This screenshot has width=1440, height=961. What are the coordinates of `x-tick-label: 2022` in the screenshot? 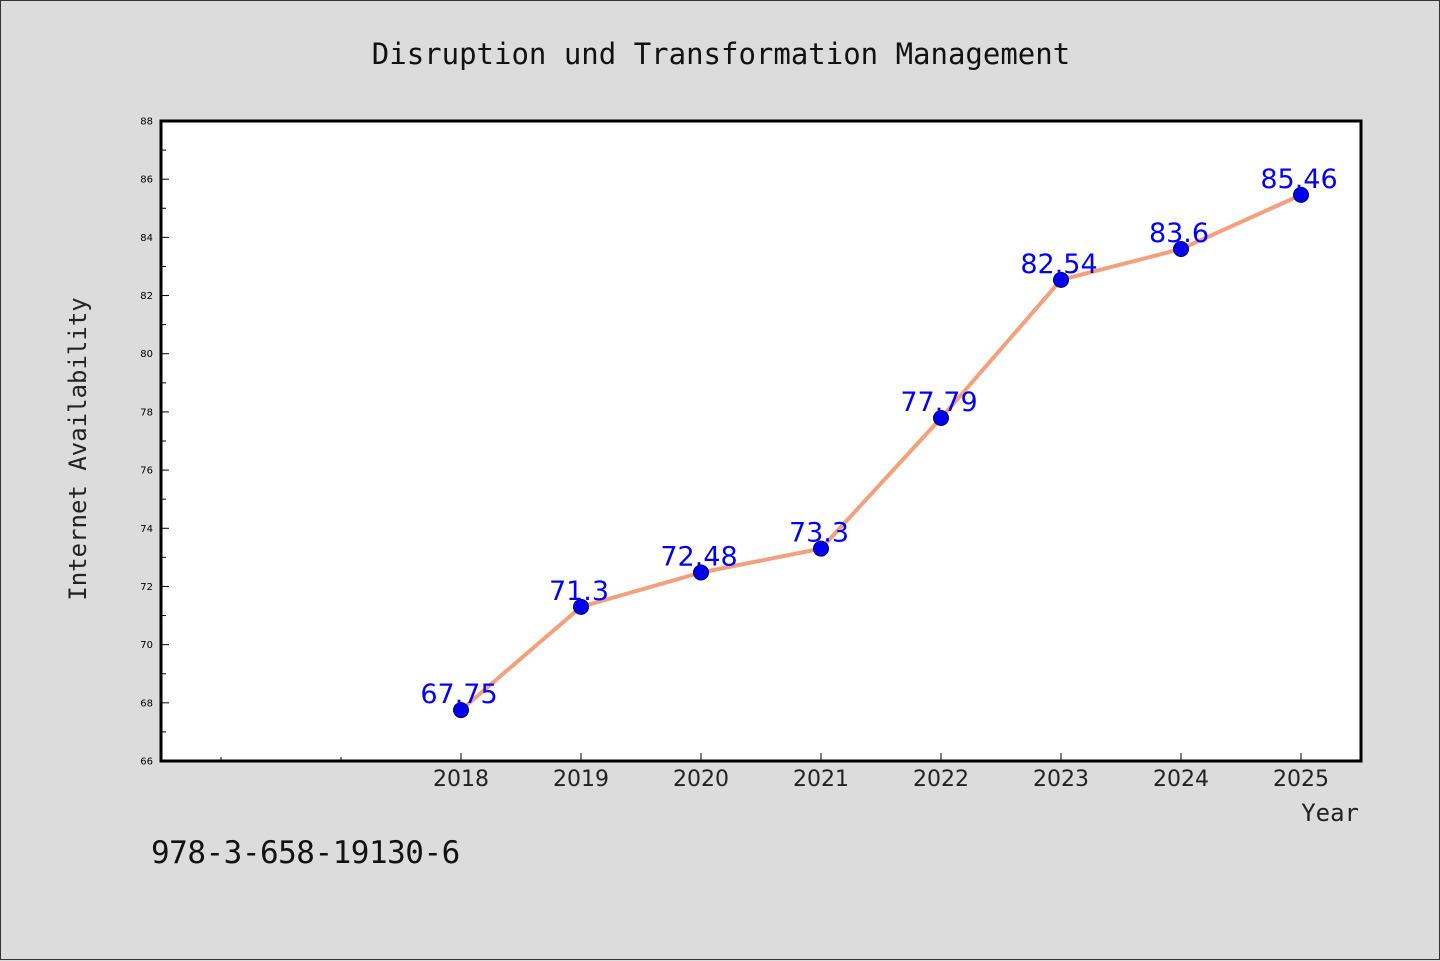 It's located at (941, 779).